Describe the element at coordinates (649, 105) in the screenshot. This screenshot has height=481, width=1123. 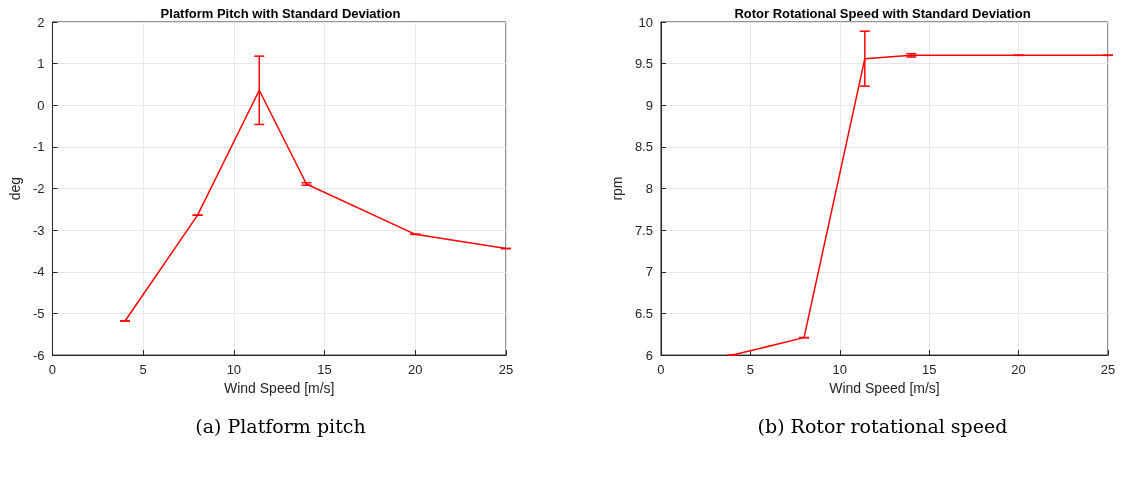
I see `y-tick-label: 9` at that location.